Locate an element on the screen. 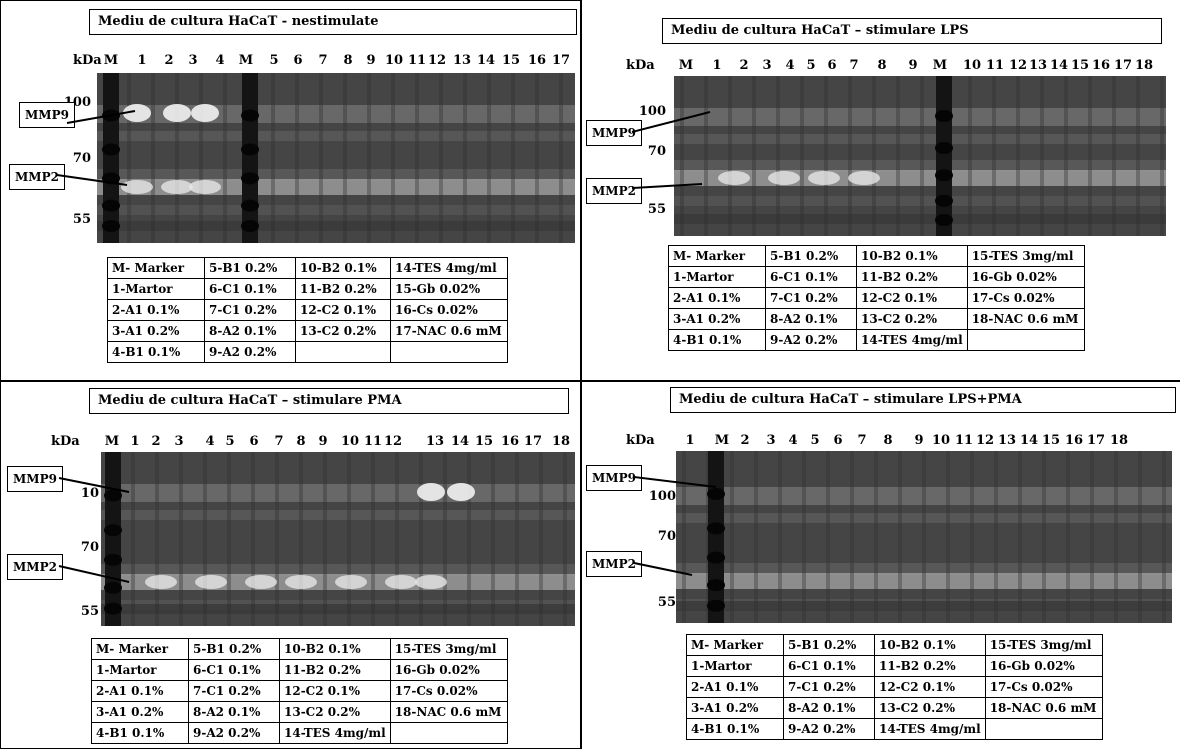  legend-cell: 16-Gb 0.02% is located at coordinates (1043, 666).